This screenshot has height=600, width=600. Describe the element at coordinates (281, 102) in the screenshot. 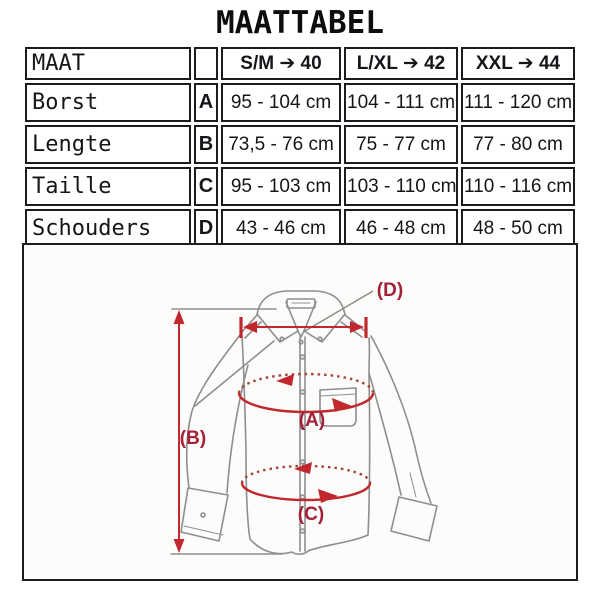

I see `row-value: 95 - 104 cm` at that location.